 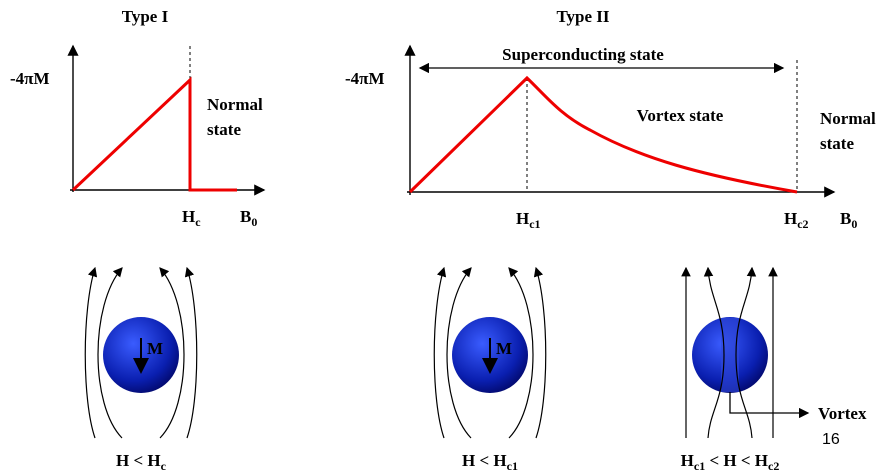 I want to click on caption: H < Hc1, so click(x=490, y=462).